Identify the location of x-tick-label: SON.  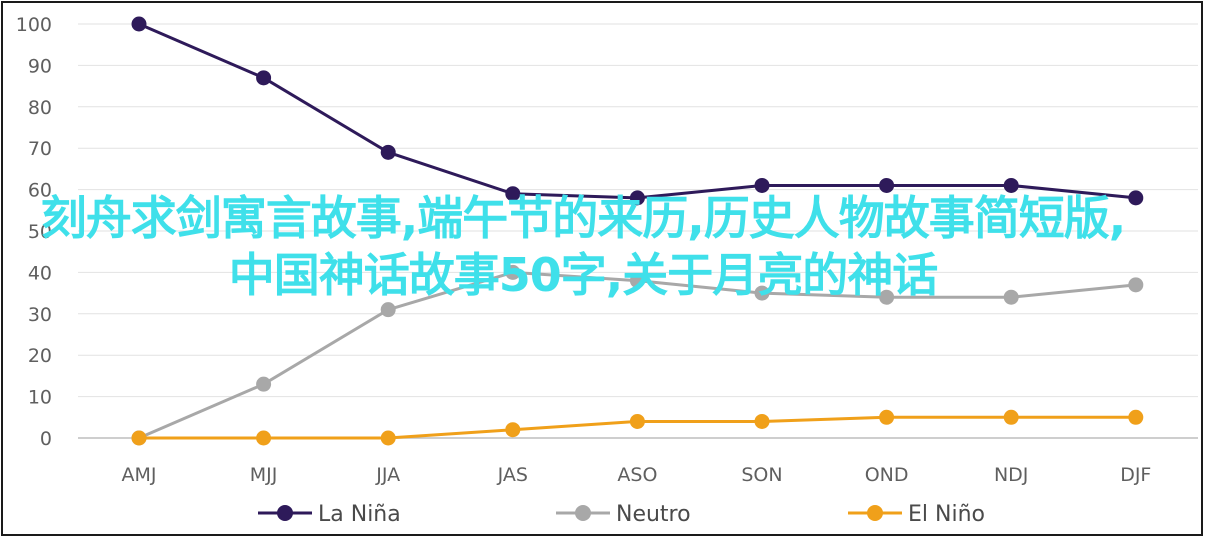
(761, 475).